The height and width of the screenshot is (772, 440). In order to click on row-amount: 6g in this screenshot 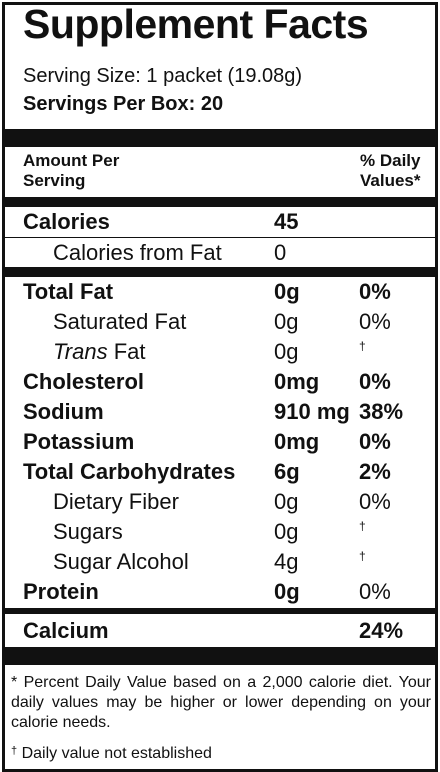, I will do `click(287, 471)`.